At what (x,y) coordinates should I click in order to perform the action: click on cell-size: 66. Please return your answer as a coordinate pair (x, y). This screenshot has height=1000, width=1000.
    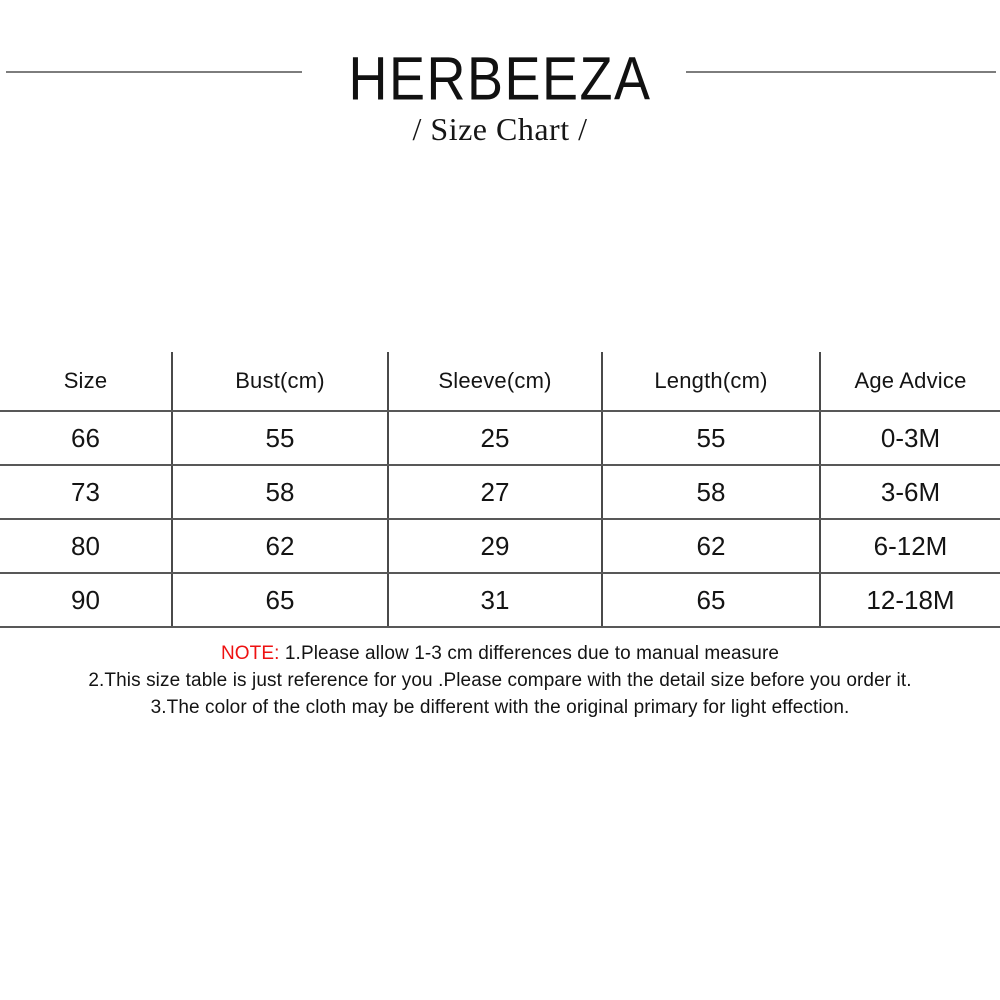
    Looking at the image, I should click on (86, 438).